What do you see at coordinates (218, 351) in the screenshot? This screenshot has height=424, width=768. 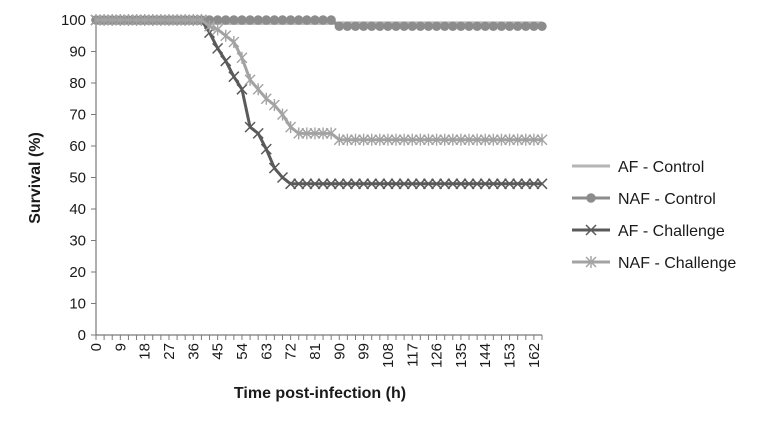 I see `x-tick-label: 45` at bounding box center [218, 351].